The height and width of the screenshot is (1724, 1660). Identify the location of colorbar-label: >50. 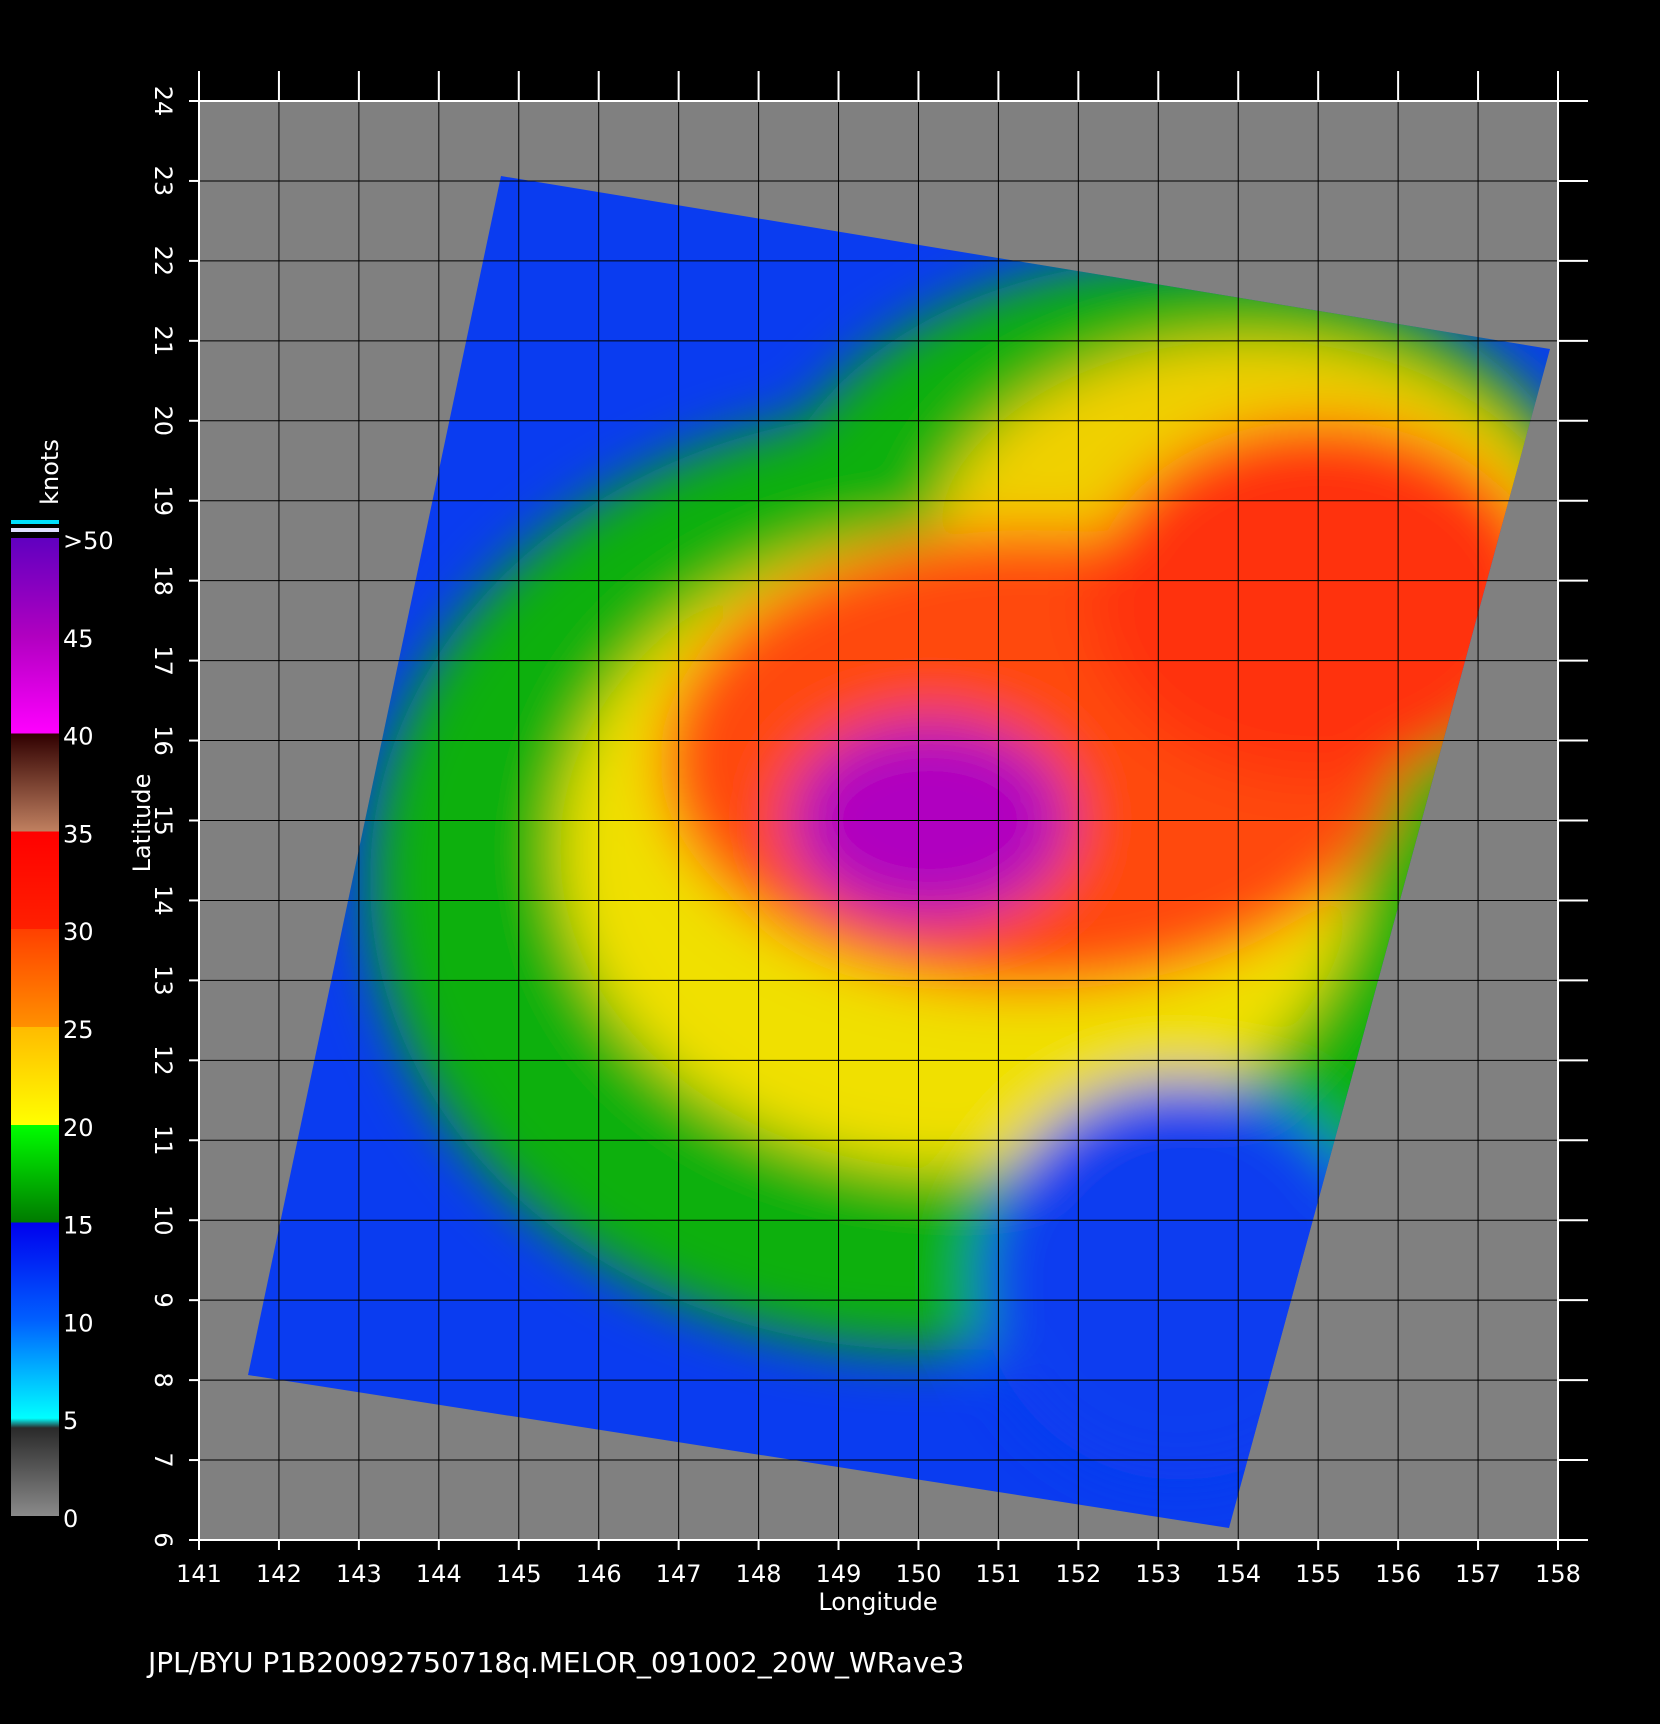
(88, 541).